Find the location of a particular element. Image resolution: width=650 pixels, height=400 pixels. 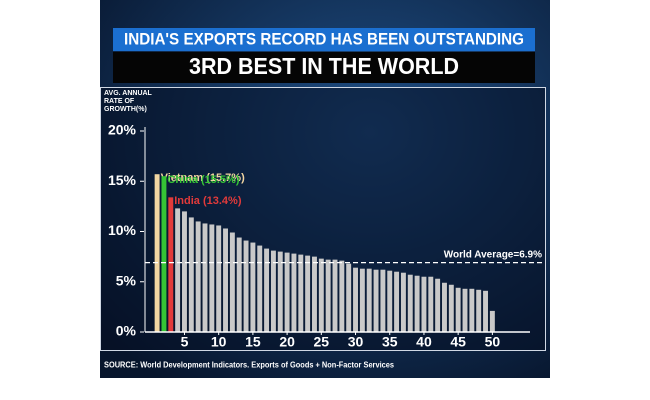

chart-subtitle: 3RD BEST IN THE WORLD is located at coordinates (324, 66).